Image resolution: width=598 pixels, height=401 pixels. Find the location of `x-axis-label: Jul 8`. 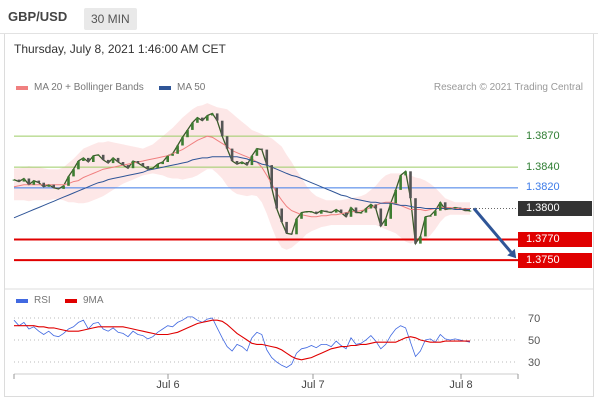

x-axis-label: Jul 8 is located at coordinates (460, 385).